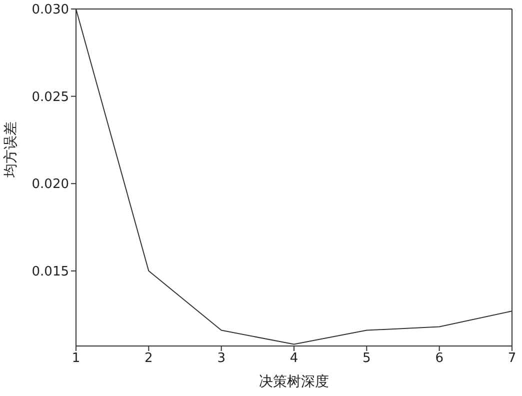  I want to click on x-tick-label: 4, so click(294, 358).